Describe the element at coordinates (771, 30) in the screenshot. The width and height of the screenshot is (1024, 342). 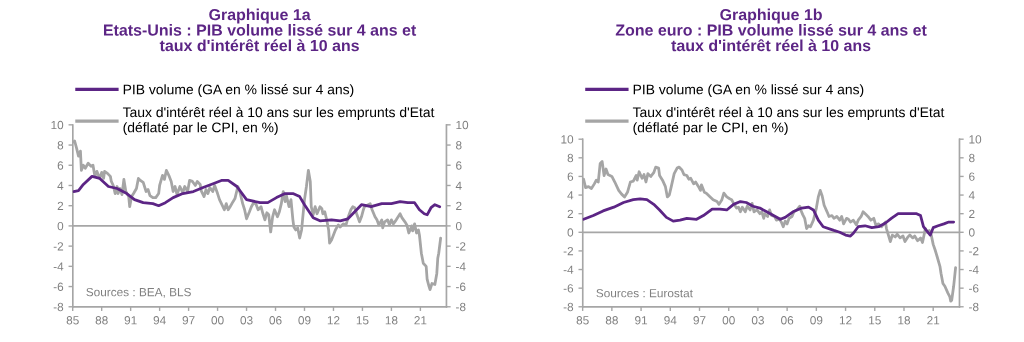
I see `chart-title: Graphique 1b Zone euro : PIB volume lissé sur 4 ans et taux d'intérêt réel à 10 ans` at that location.